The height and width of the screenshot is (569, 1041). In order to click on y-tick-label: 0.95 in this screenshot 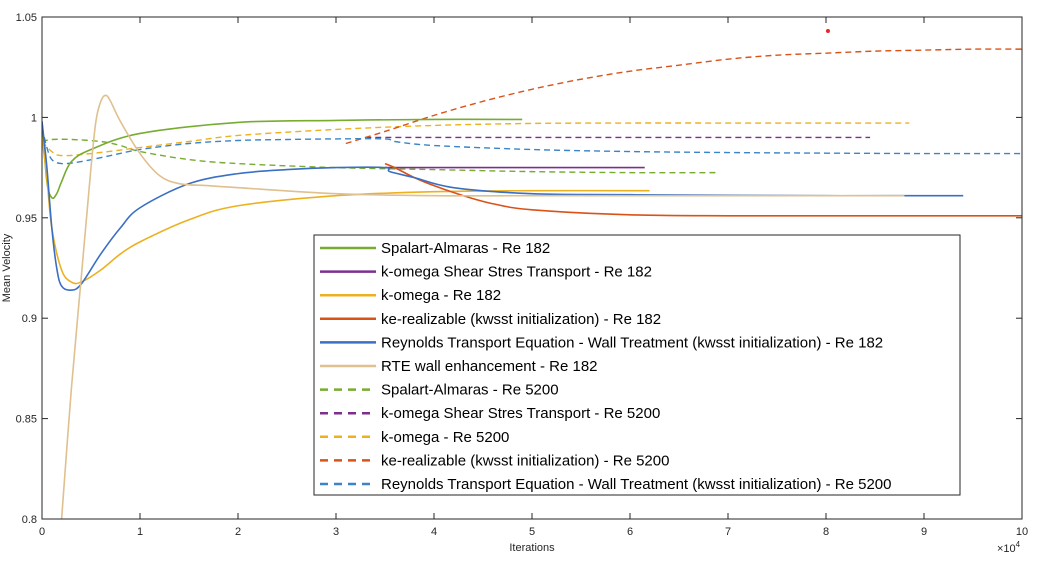, I will do `click(26, 219)`.